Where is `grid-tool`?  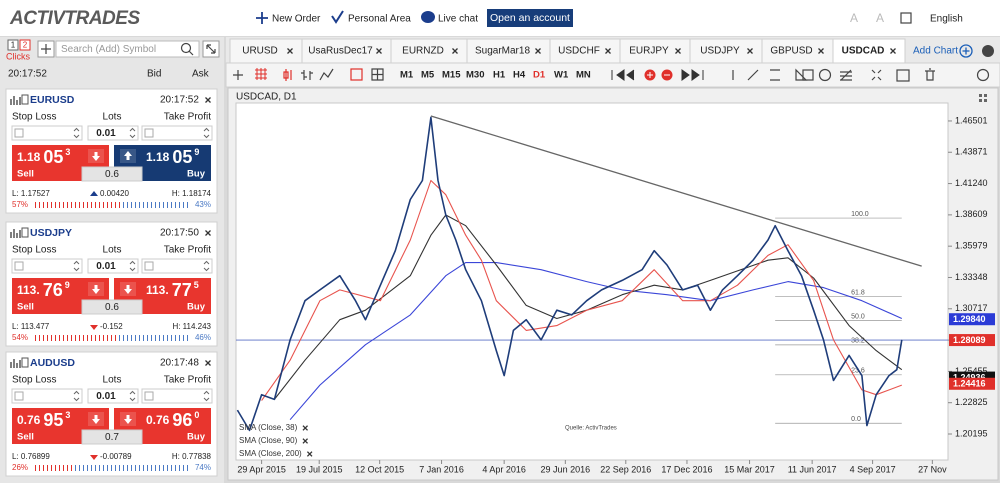 grid-tool is located at coordinates (261, 74).